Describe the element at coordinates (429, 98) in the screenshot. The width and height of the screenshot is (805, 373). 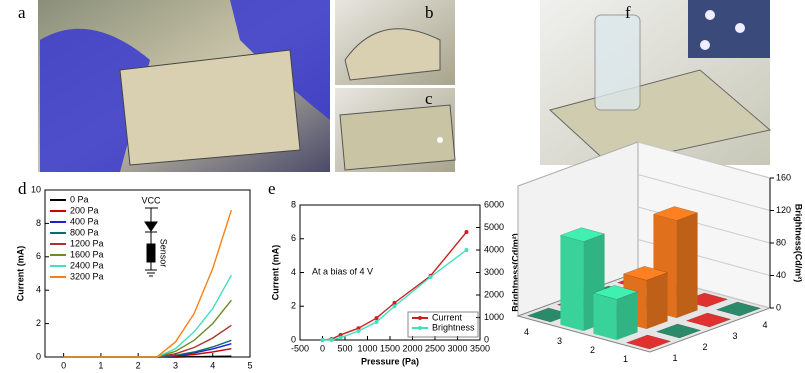
I see `panel-label: c` at that location.